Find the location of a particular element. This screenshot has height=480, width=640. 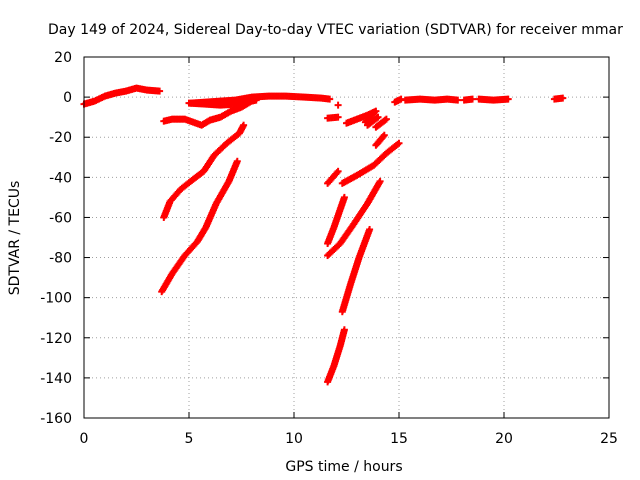

series-sat-r is located at coordinates (356, 270).